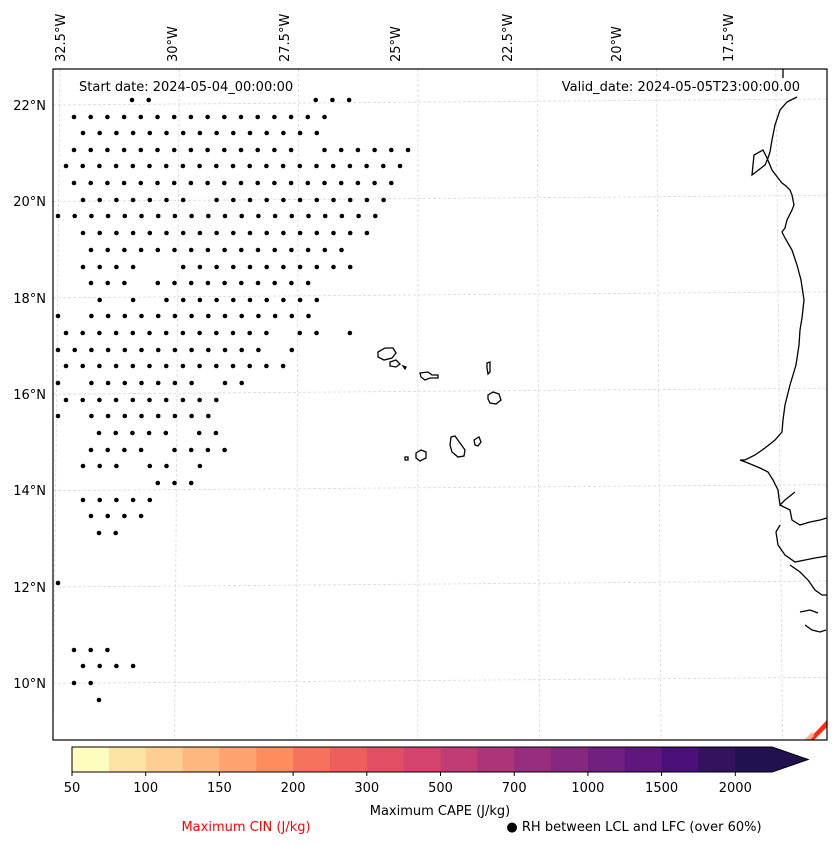  Describe the element at coordinates (29, 106) in the screenshot. I see `latitude-tick-label: 22°N` at that location.